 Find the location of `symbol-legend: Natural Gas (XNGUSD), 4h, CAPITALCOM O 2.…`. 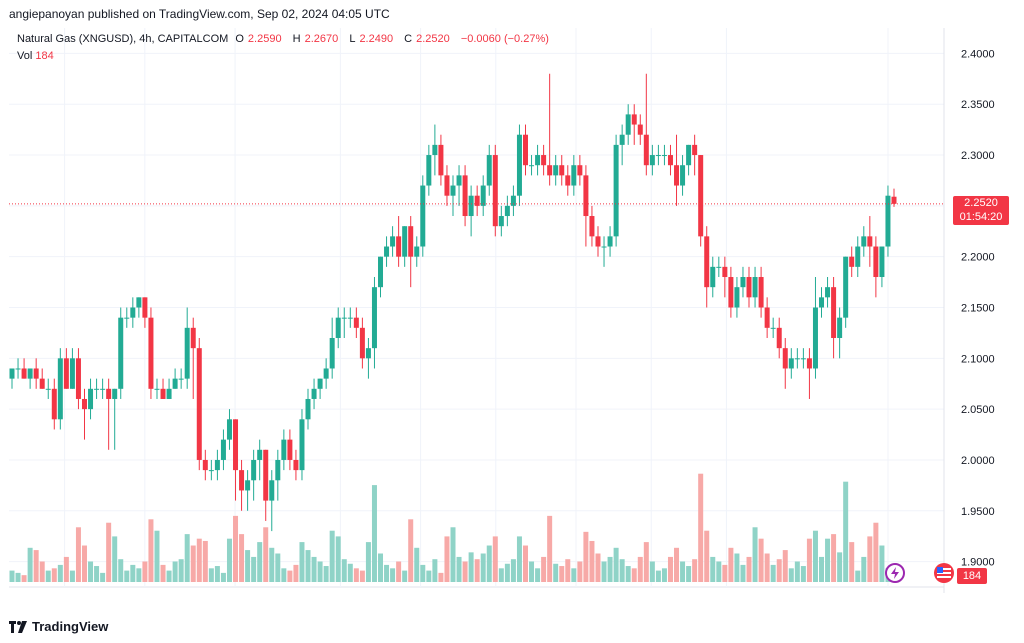

symbol-legend: Natural Gas (XNGUSD), 4h, CAPITALCOM O 2.… is located at coordinates (285, 39).